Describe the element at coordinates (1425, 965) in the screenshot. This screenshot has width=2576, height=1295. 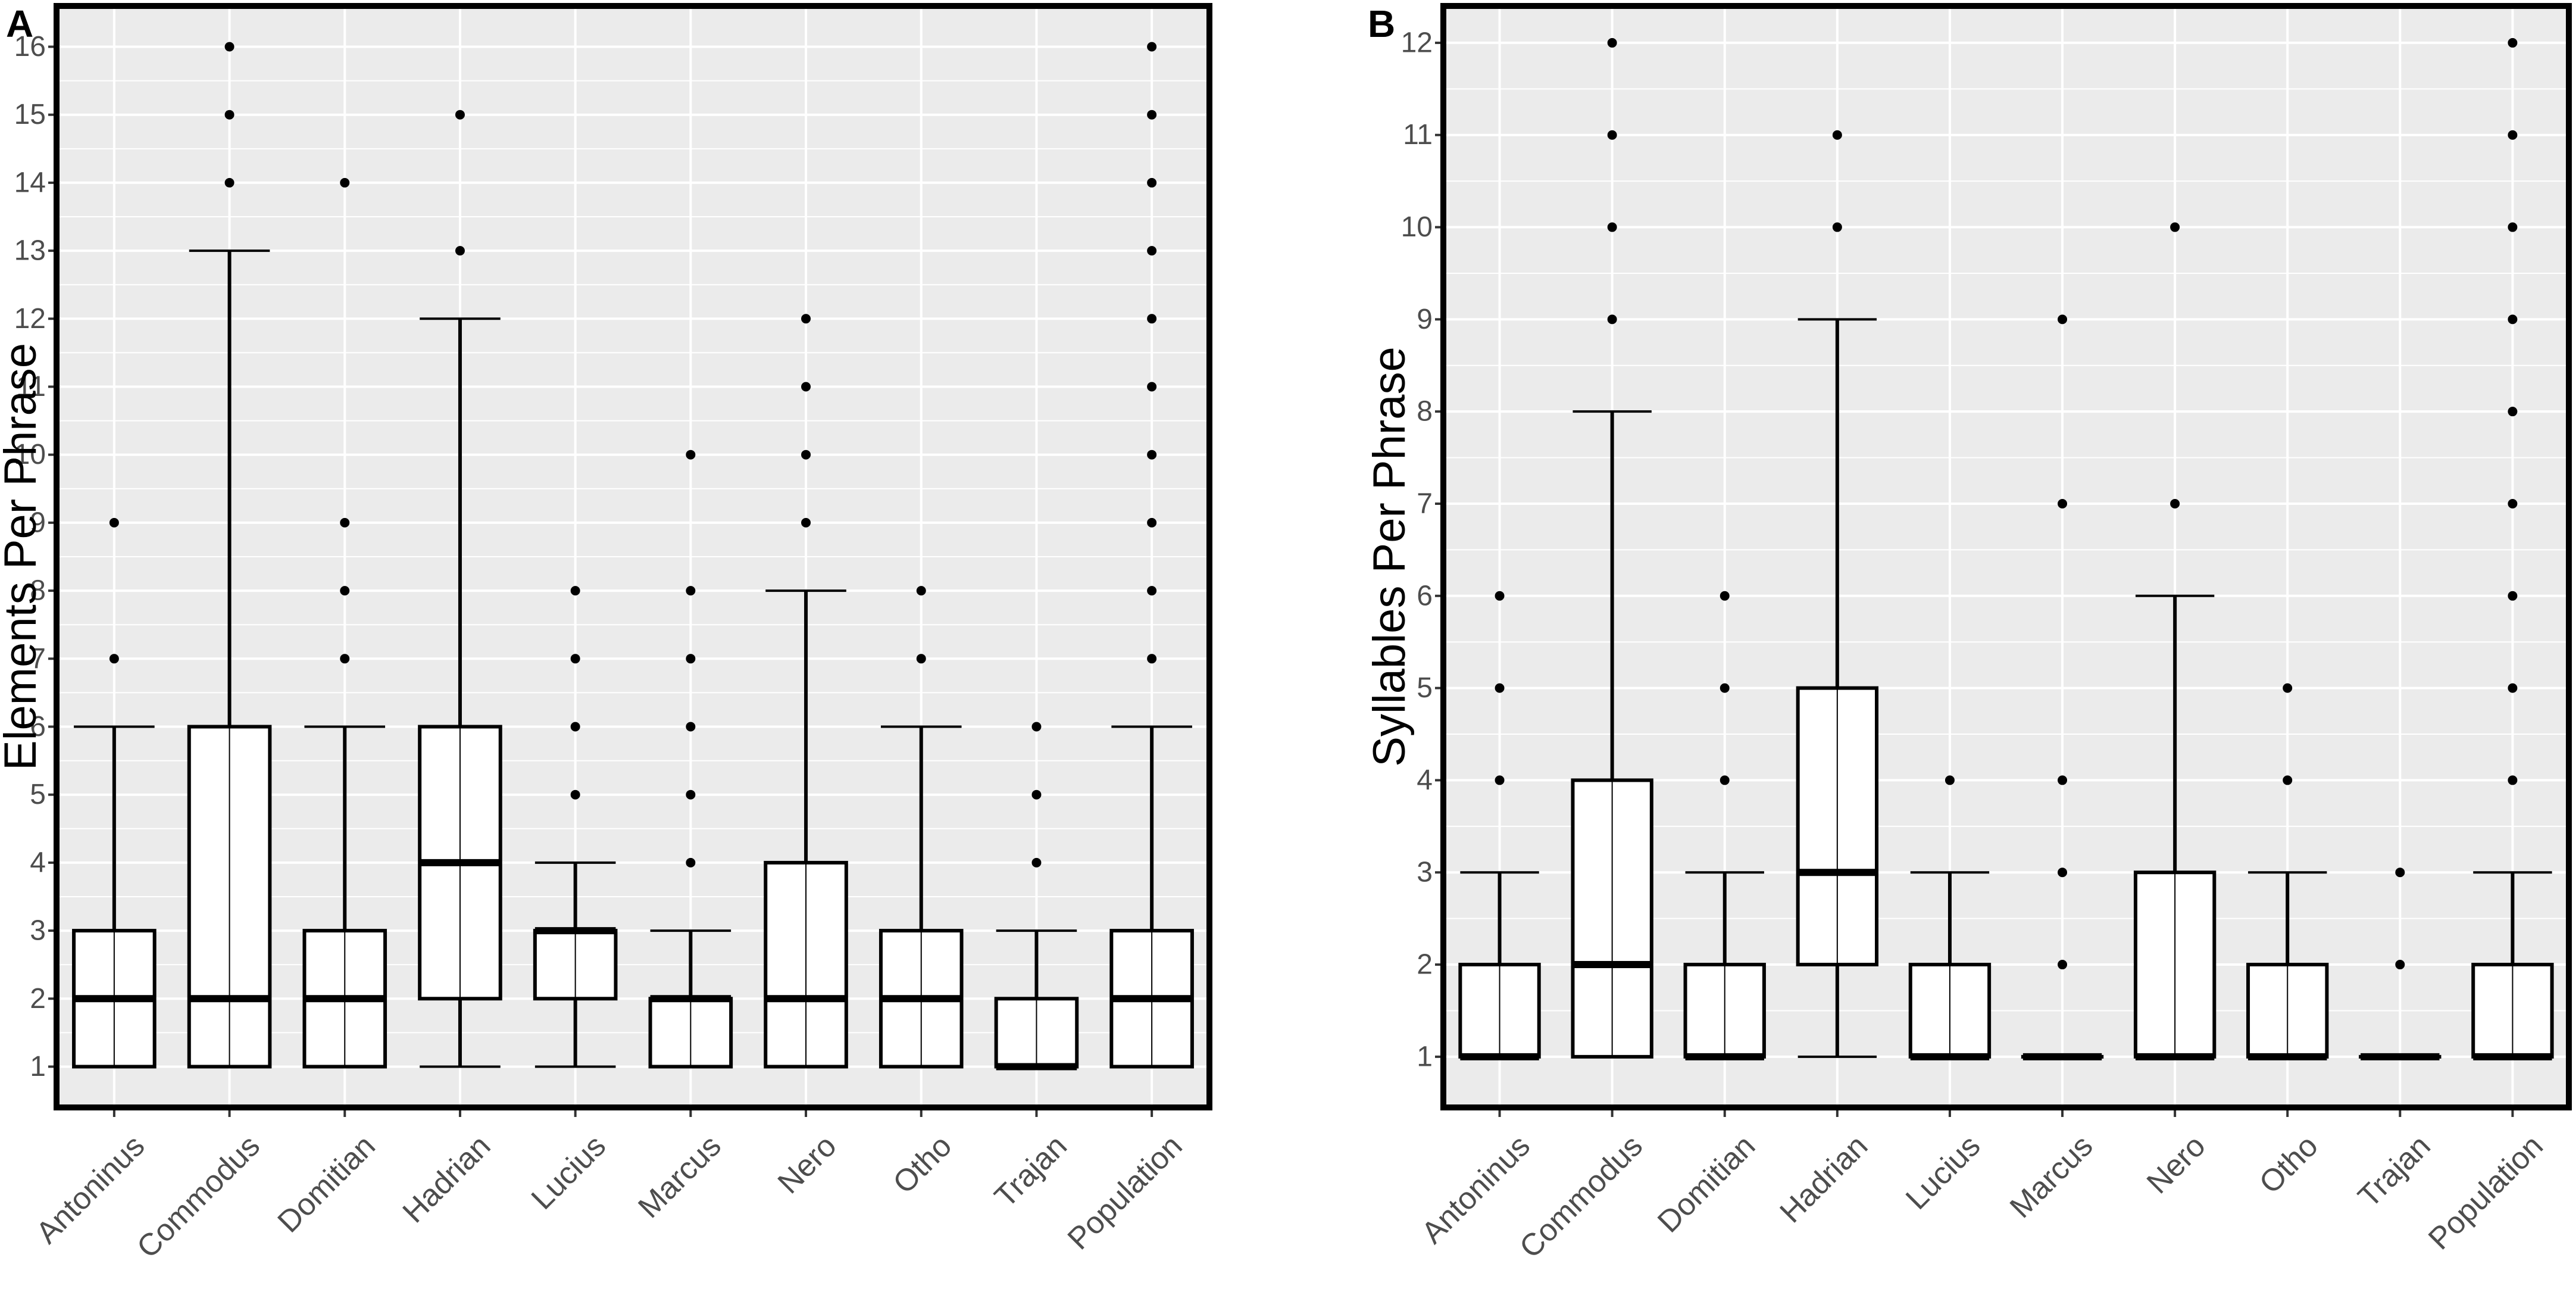
I see `y-tick-label: 2` at that location.